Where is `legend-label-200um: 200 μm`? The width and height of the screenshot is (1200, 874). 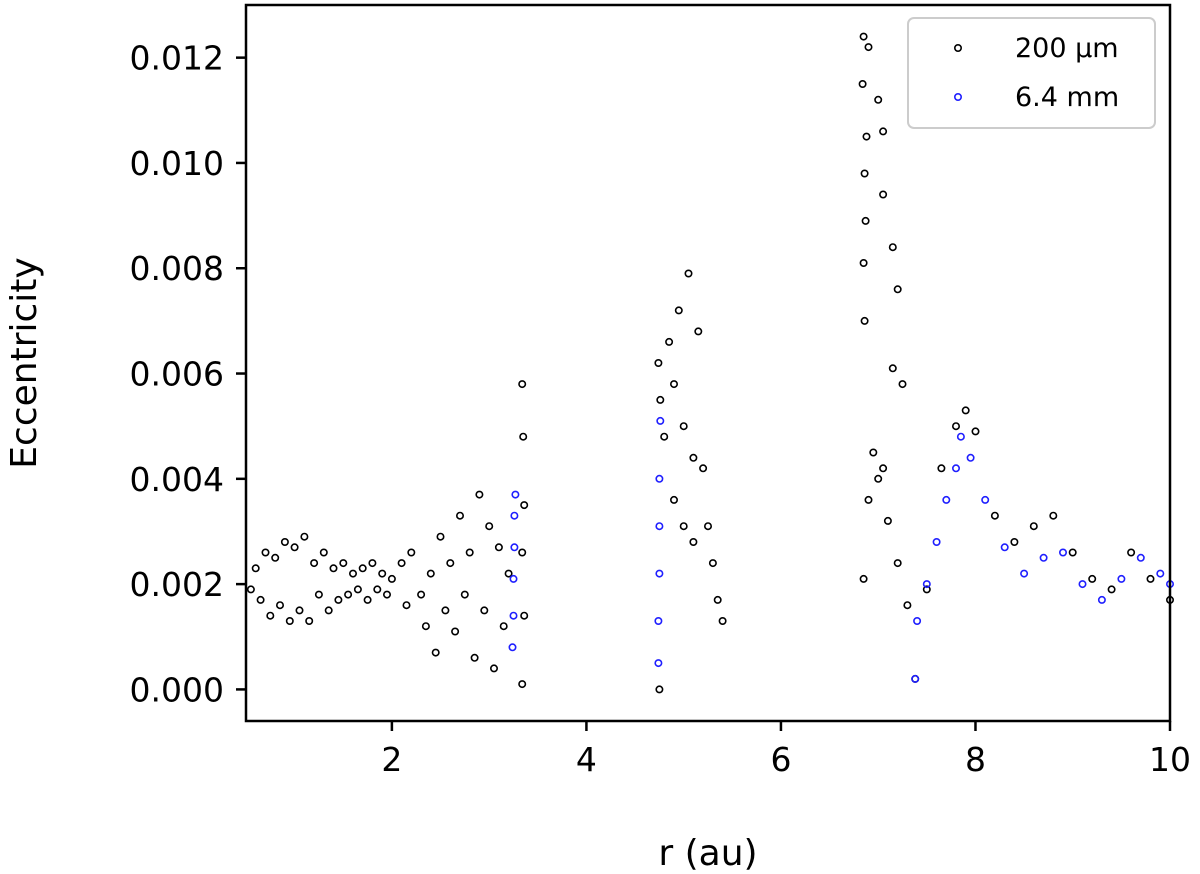
legend-label-200um: 200 μm is located at coordinates (1067, 48).